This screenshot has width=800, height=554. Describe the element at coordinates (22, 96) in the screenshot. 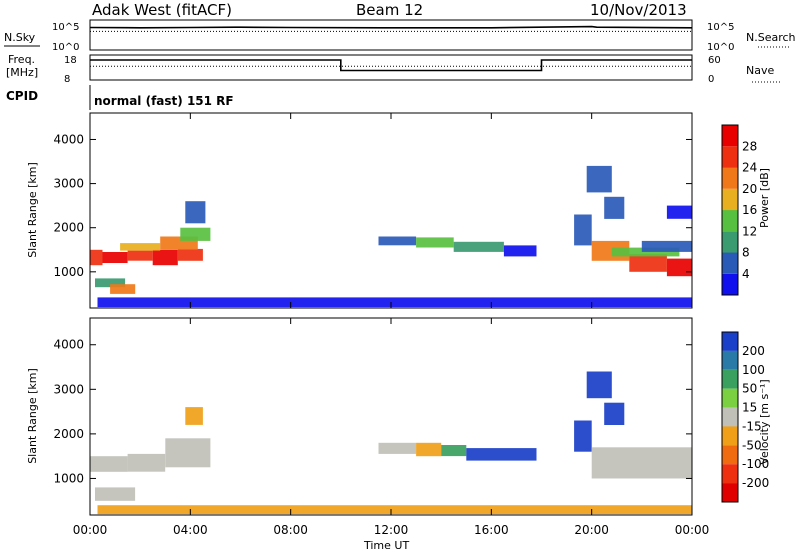

I see `cpid-label: CPID` at that location.